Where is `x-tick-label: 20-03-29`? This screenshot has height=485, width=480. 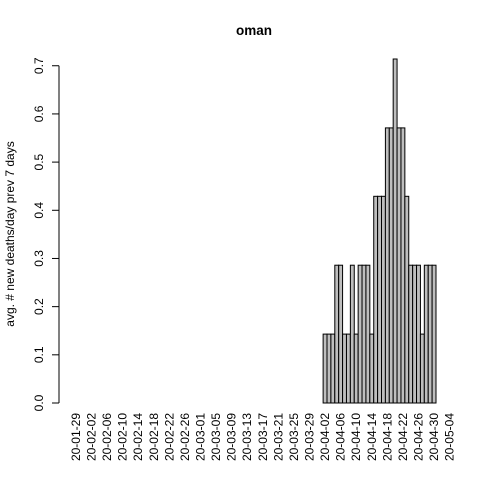
x-tick-label: 20-03-29 is located at coordinates (309, 437).